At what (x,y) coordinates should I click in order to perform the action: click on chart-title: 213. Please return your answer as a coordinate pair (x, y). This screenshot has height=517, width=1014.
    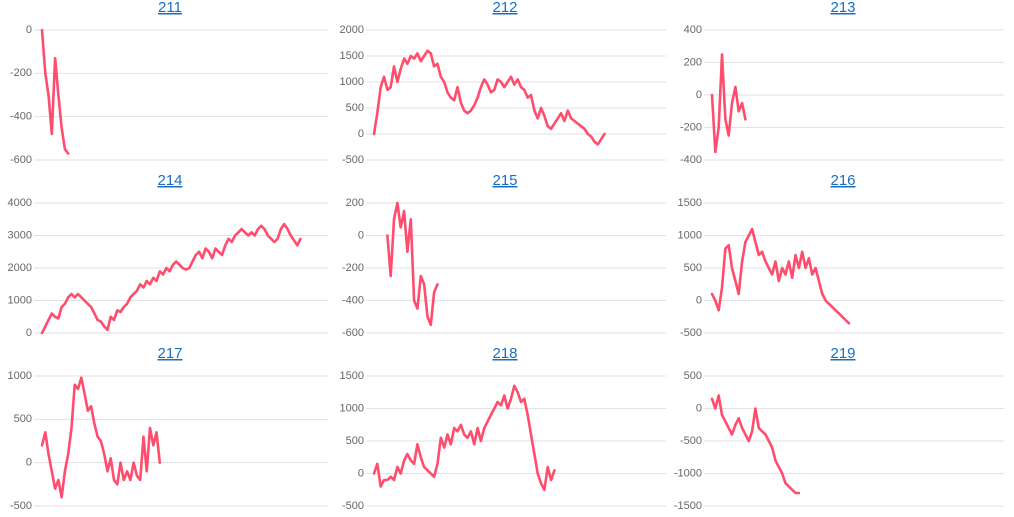
    Looking at the image, I should click on (842, 8).